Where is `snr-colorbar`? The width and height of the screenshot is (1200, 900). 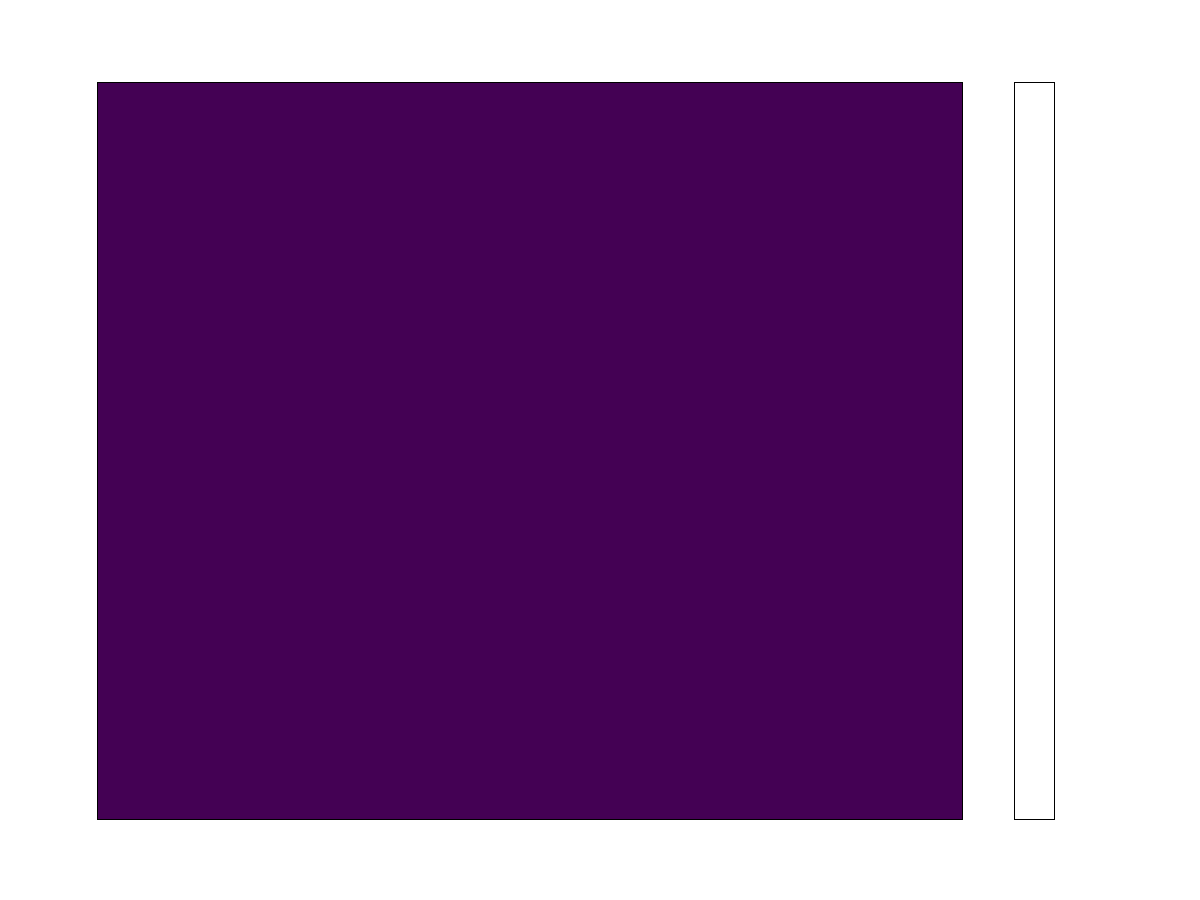
snr-colorbar is located at coordinates (1034, 451).